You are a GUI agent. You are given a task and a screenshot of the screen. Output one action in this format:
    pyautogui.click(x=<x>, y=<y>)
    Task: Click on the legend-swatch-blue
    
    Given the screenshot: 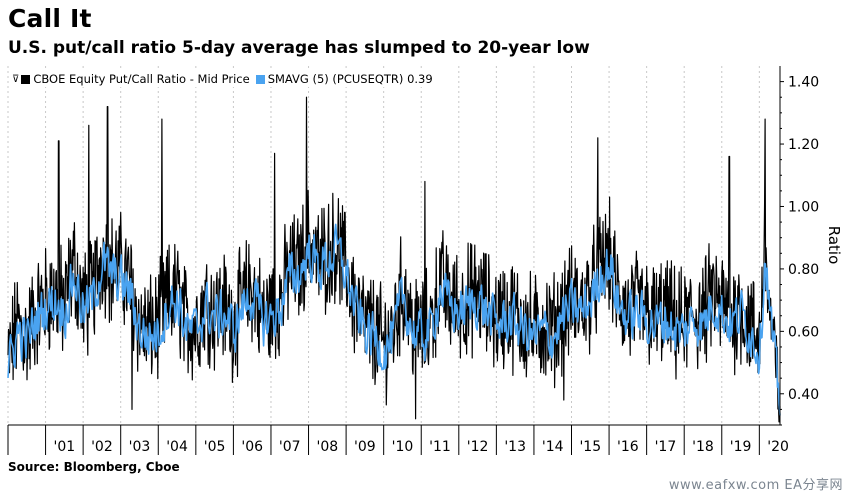 What is the action you would take?
    pyautogui.click(x=260, y=79)
    